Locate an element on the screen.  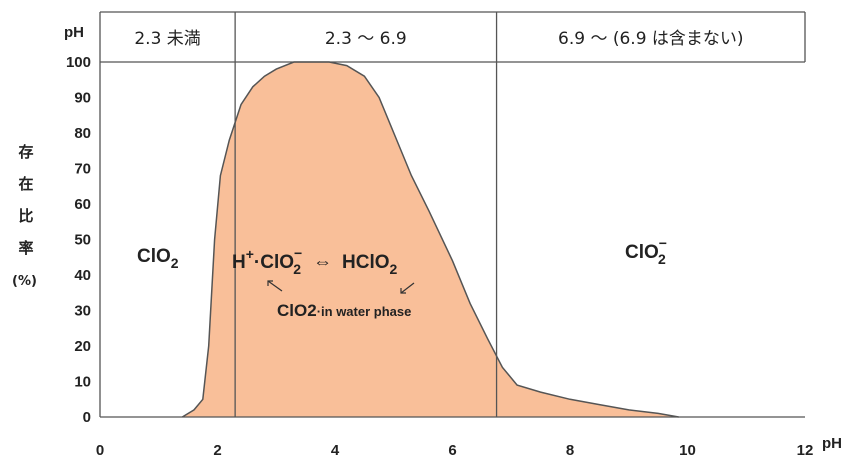
species-right-sub: 2 is located at coordinates (662, 259).